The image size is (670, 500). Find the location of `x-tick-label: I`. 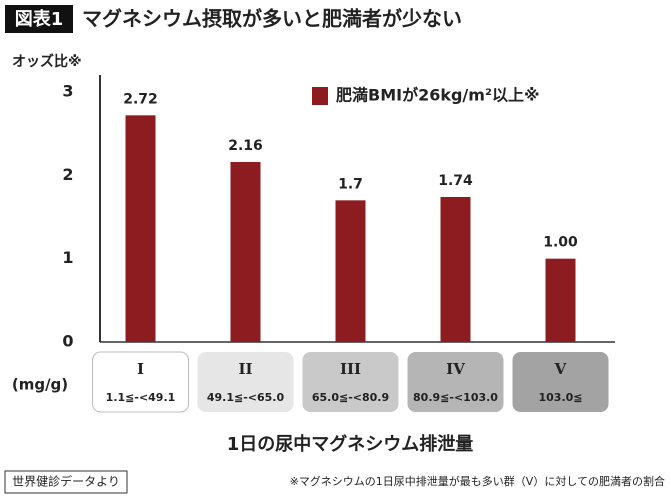

x-tick-label: I is located at coordinates (140, 369).